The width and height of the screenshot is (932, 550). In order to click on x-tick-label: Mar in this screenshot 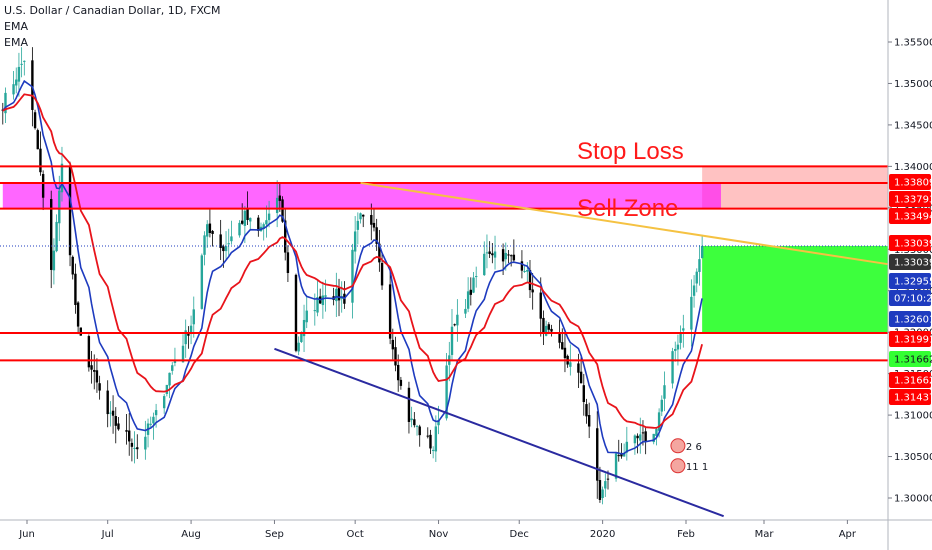, I will do `click(765, 534)`.